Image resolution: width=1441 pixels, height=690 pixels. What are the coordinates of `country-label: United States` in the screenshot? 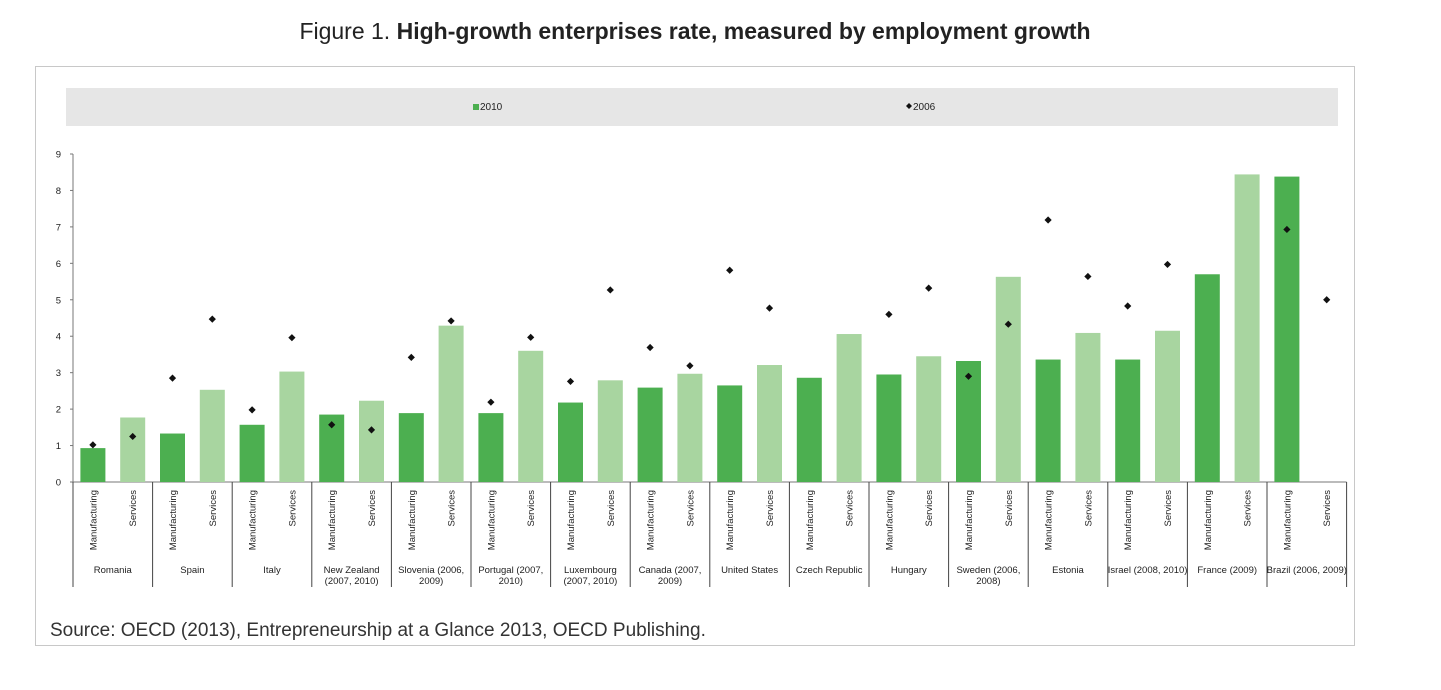 It's located at (749, 570).